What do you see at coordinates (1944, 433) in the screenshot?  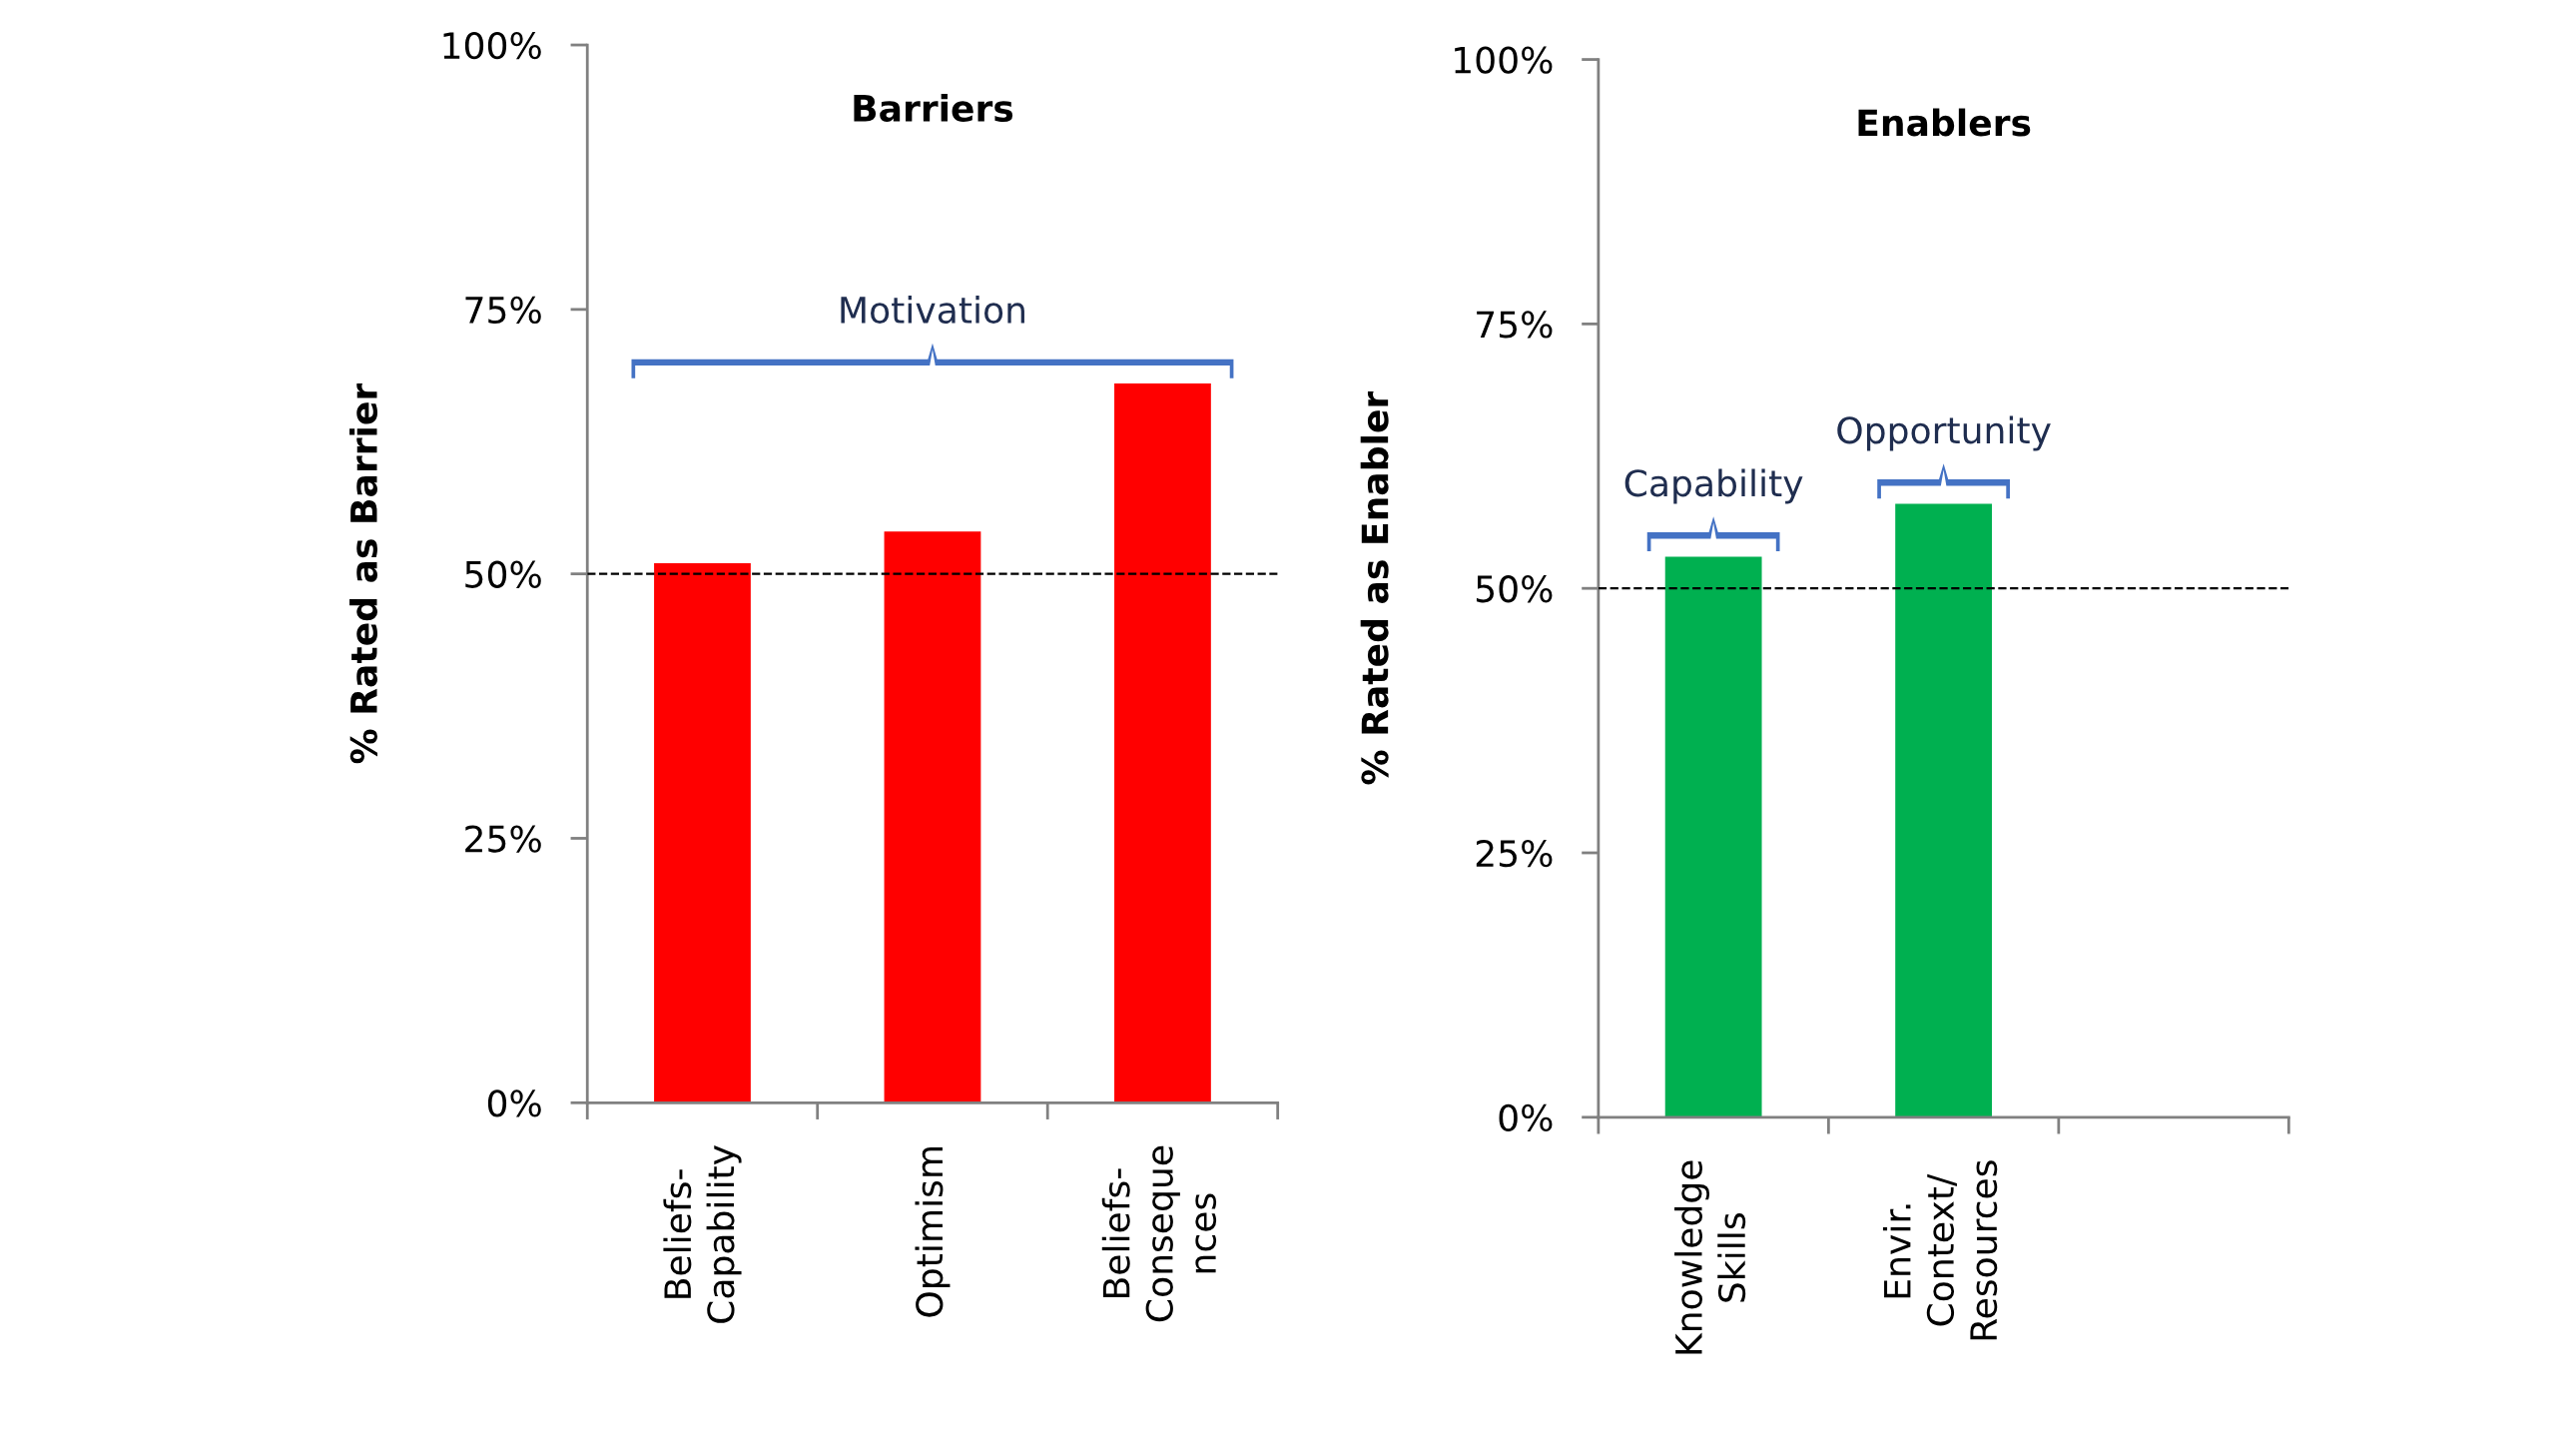 I see `annotation: Opportunity` at bounding box center [1944, 433].